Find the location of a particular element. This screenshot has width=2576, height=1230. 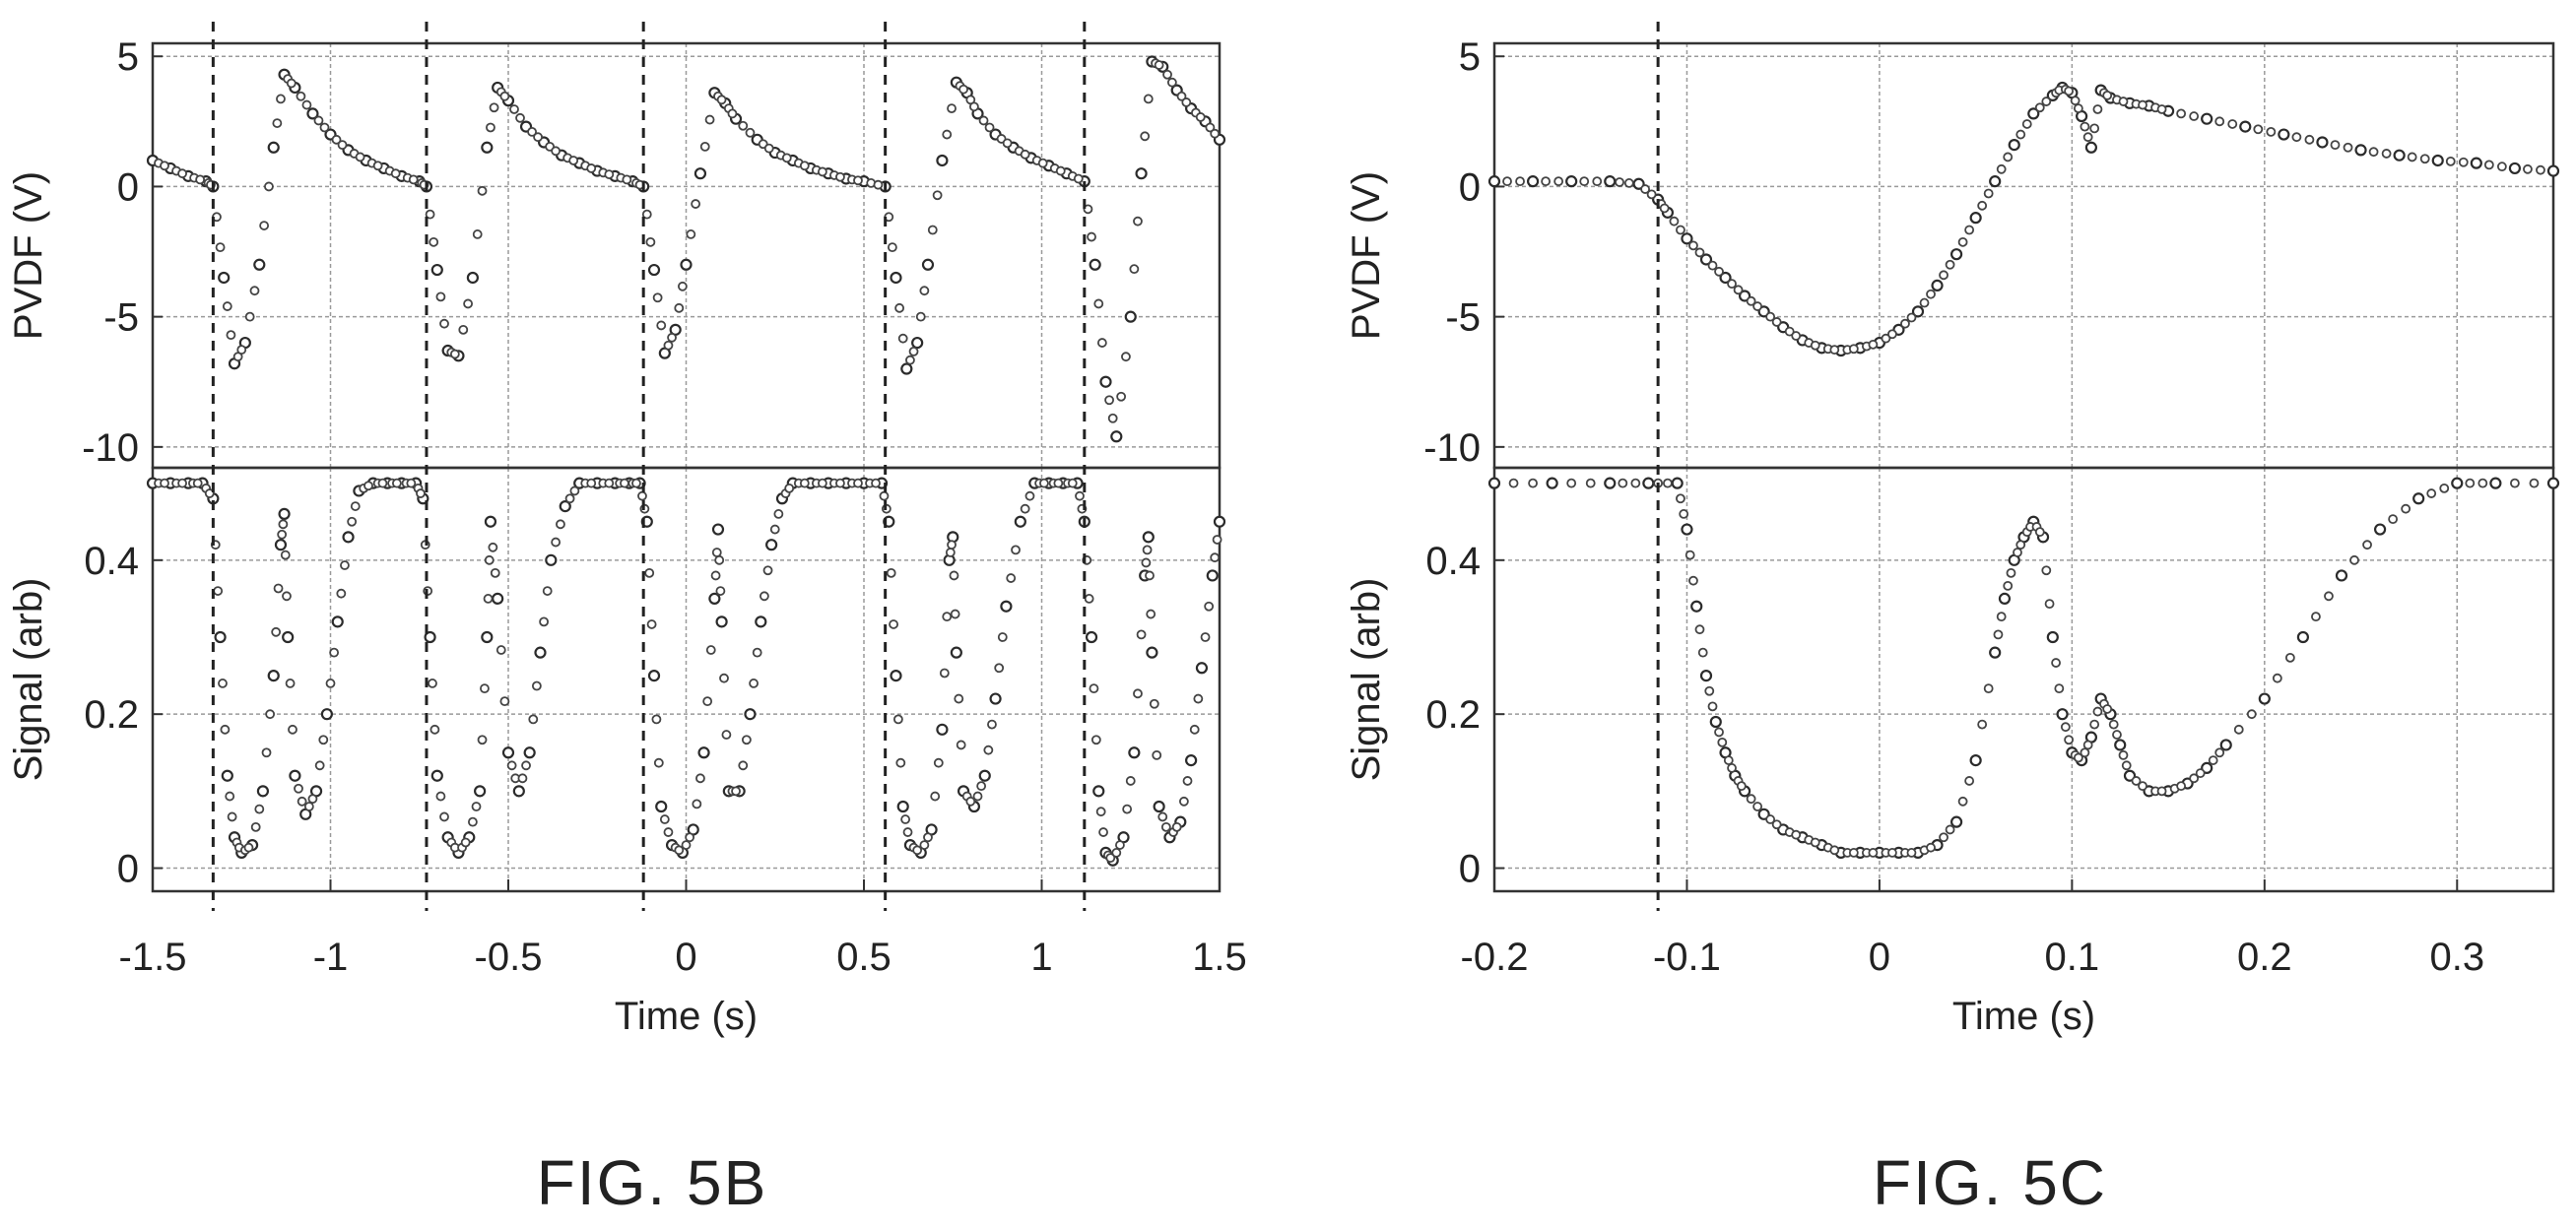

y-tick-label: 5 is located at coordinates (1470, 57).